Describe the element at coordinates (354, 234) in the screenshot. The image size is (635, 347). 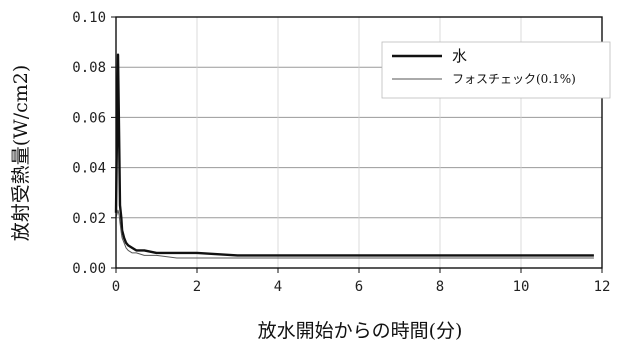
I see `series-line-phoschek` at that location.